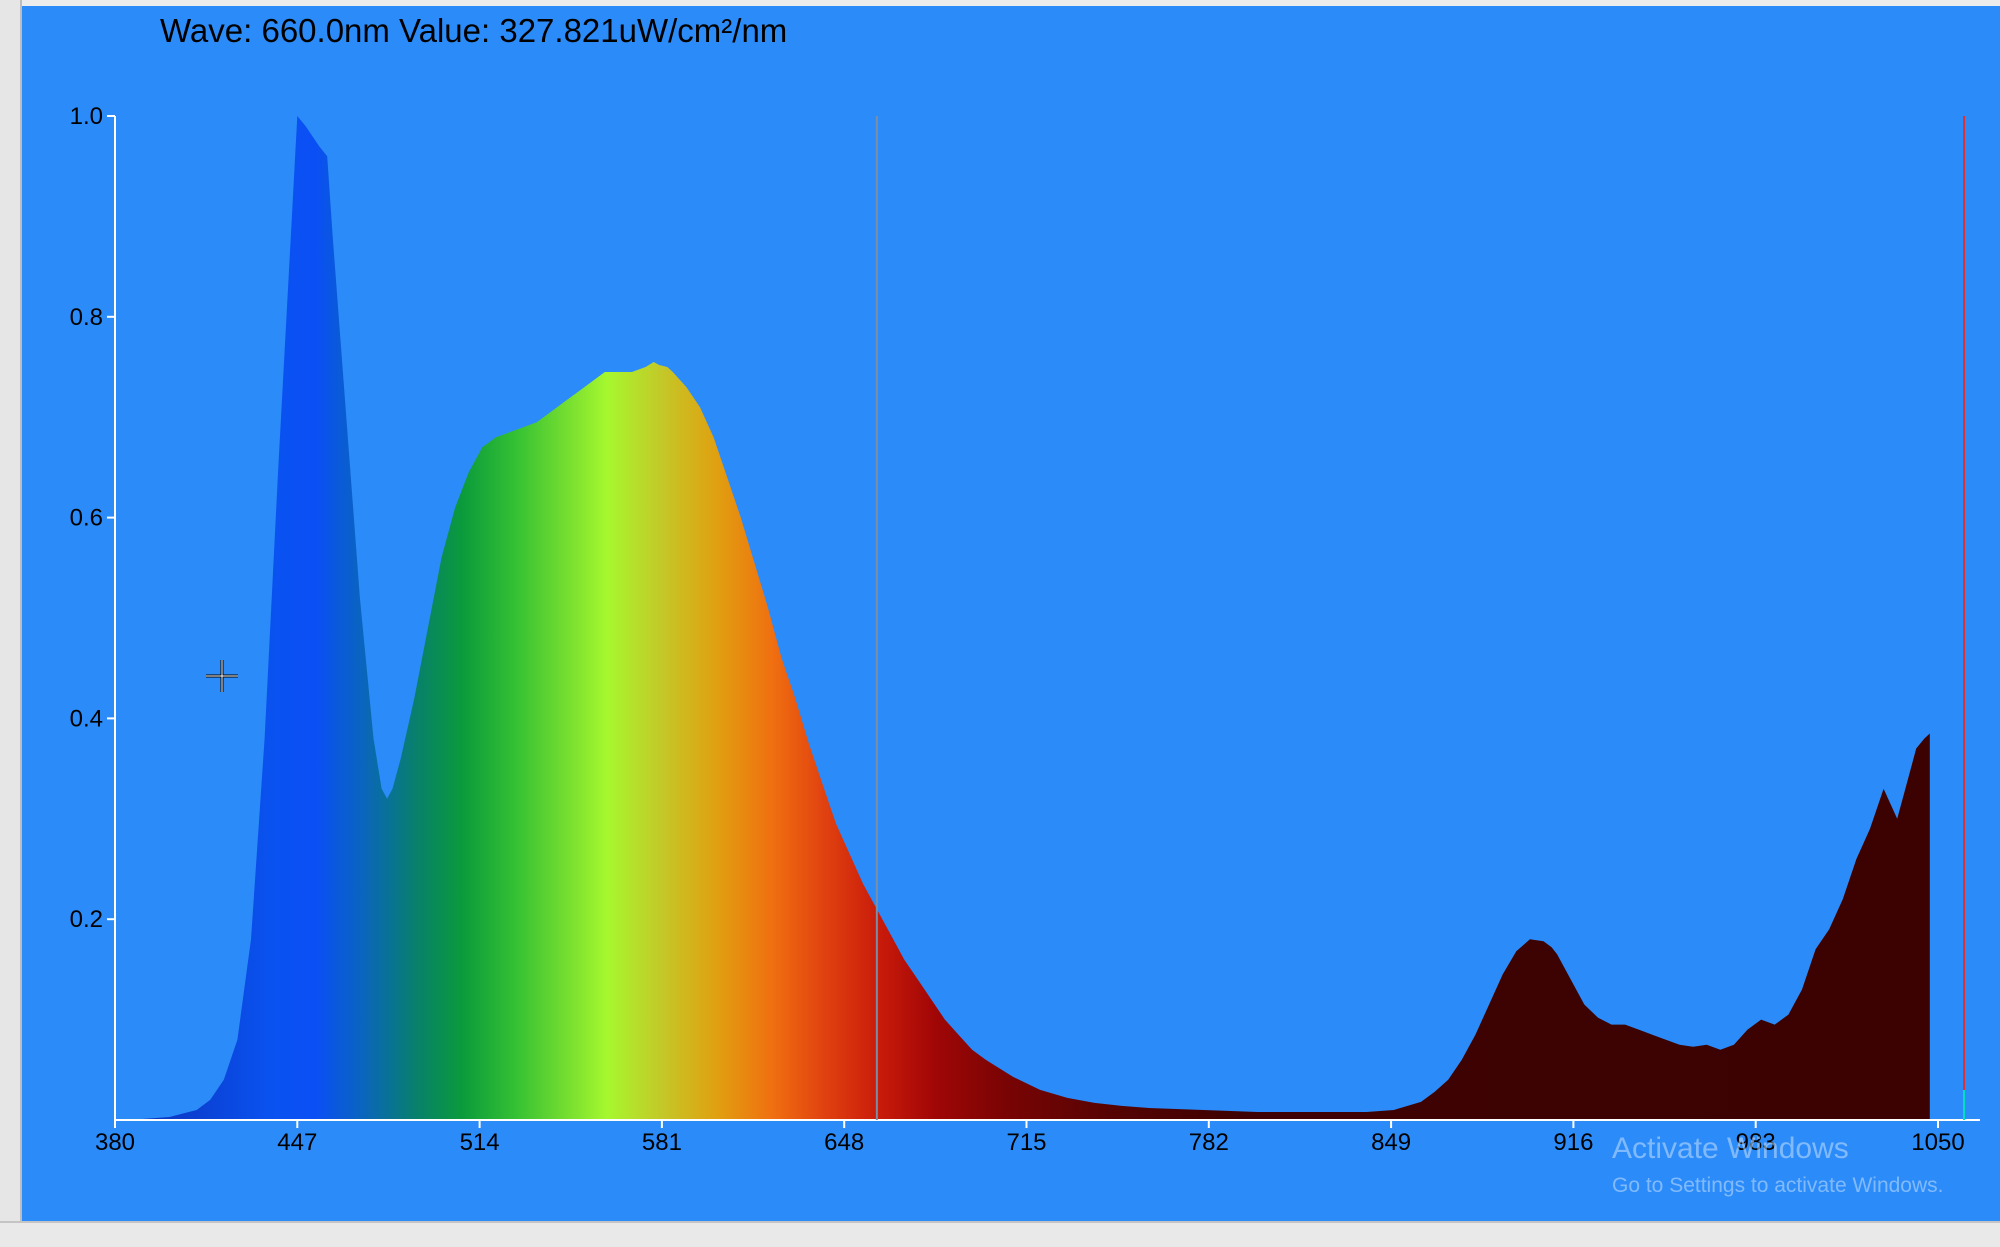 This screenshot has height=1247, width=2000. What do you see at coordinates (11, 622) in the screenshot?
I see `window-left-edge` at bounding box center [11, 622].